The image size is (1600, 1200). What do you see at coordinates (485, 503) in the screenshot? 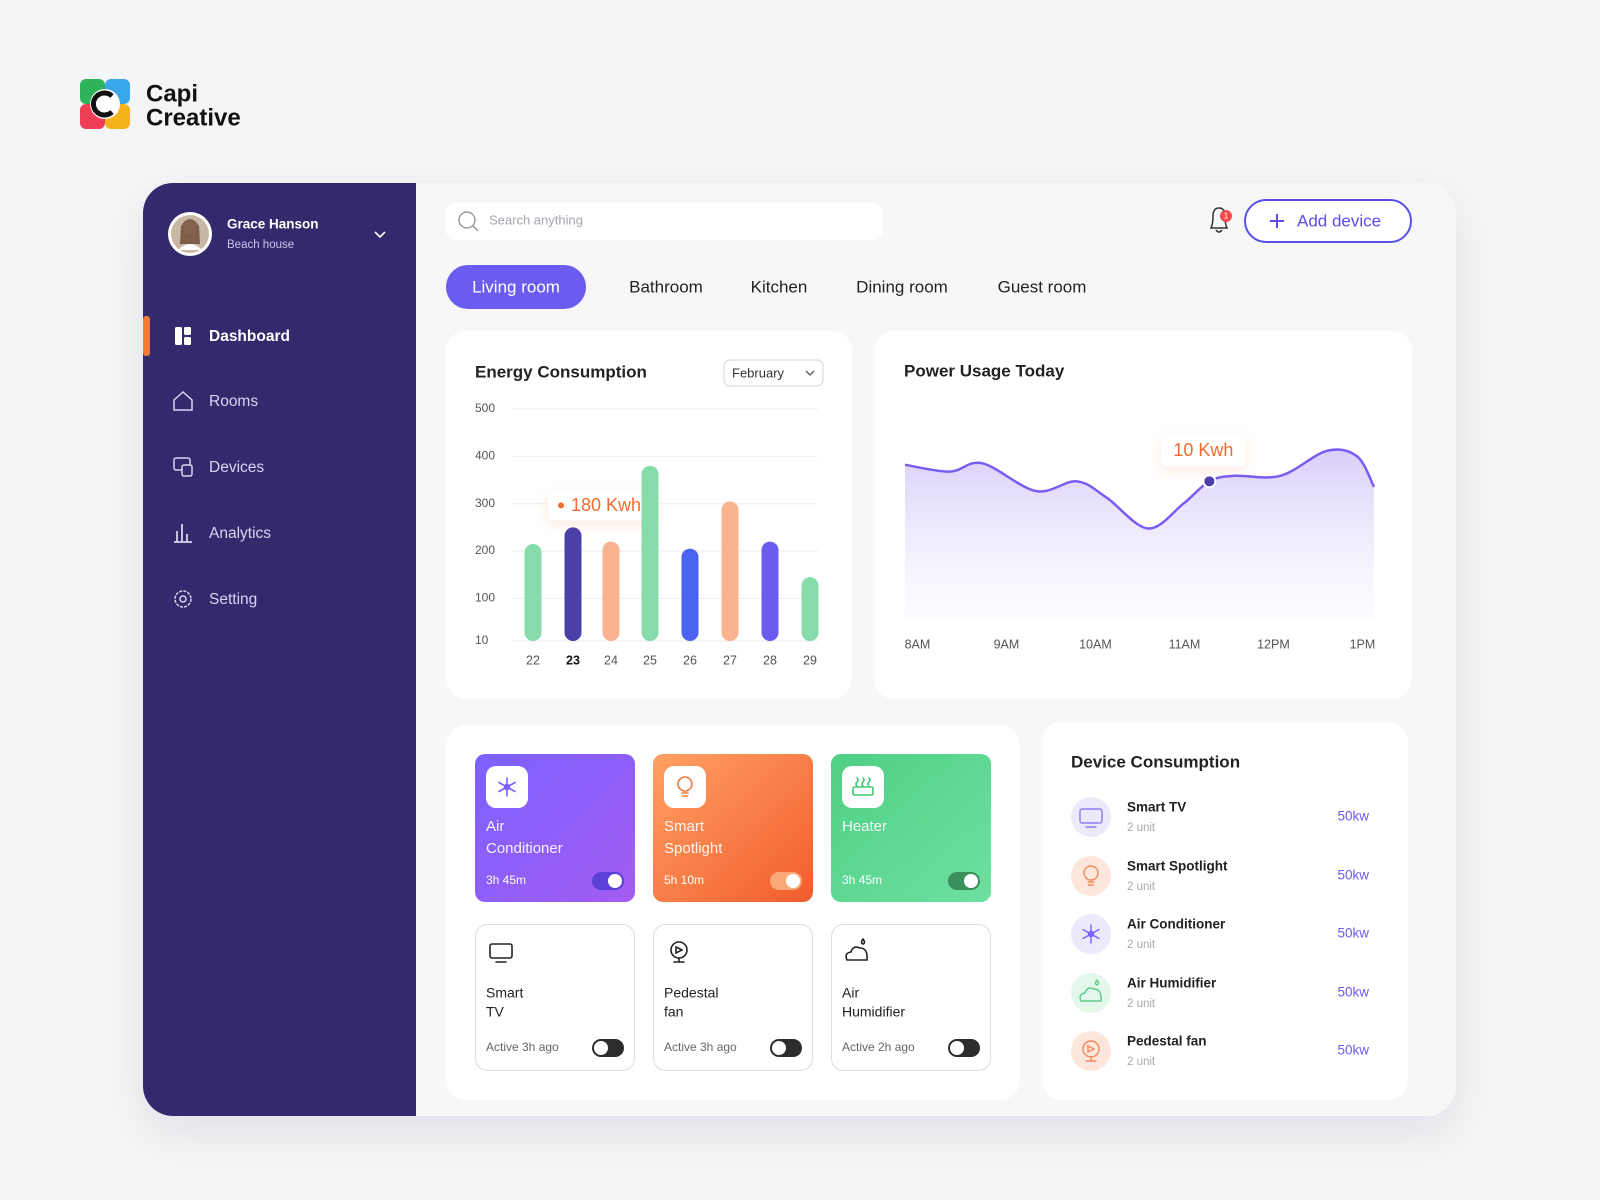
I see `y-tick-label: 300` at bounding box center [485, 503].